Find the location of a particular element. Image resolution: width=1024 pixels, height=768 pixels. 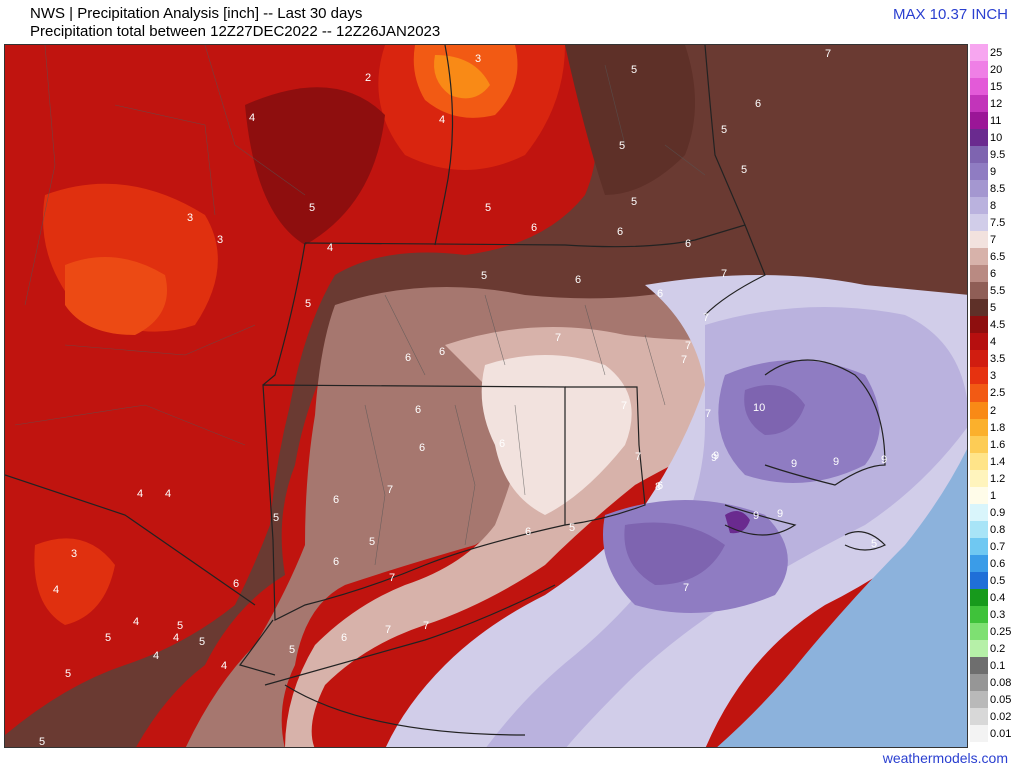

legend-label: 0.05 is located at coordinates (1001, 699).